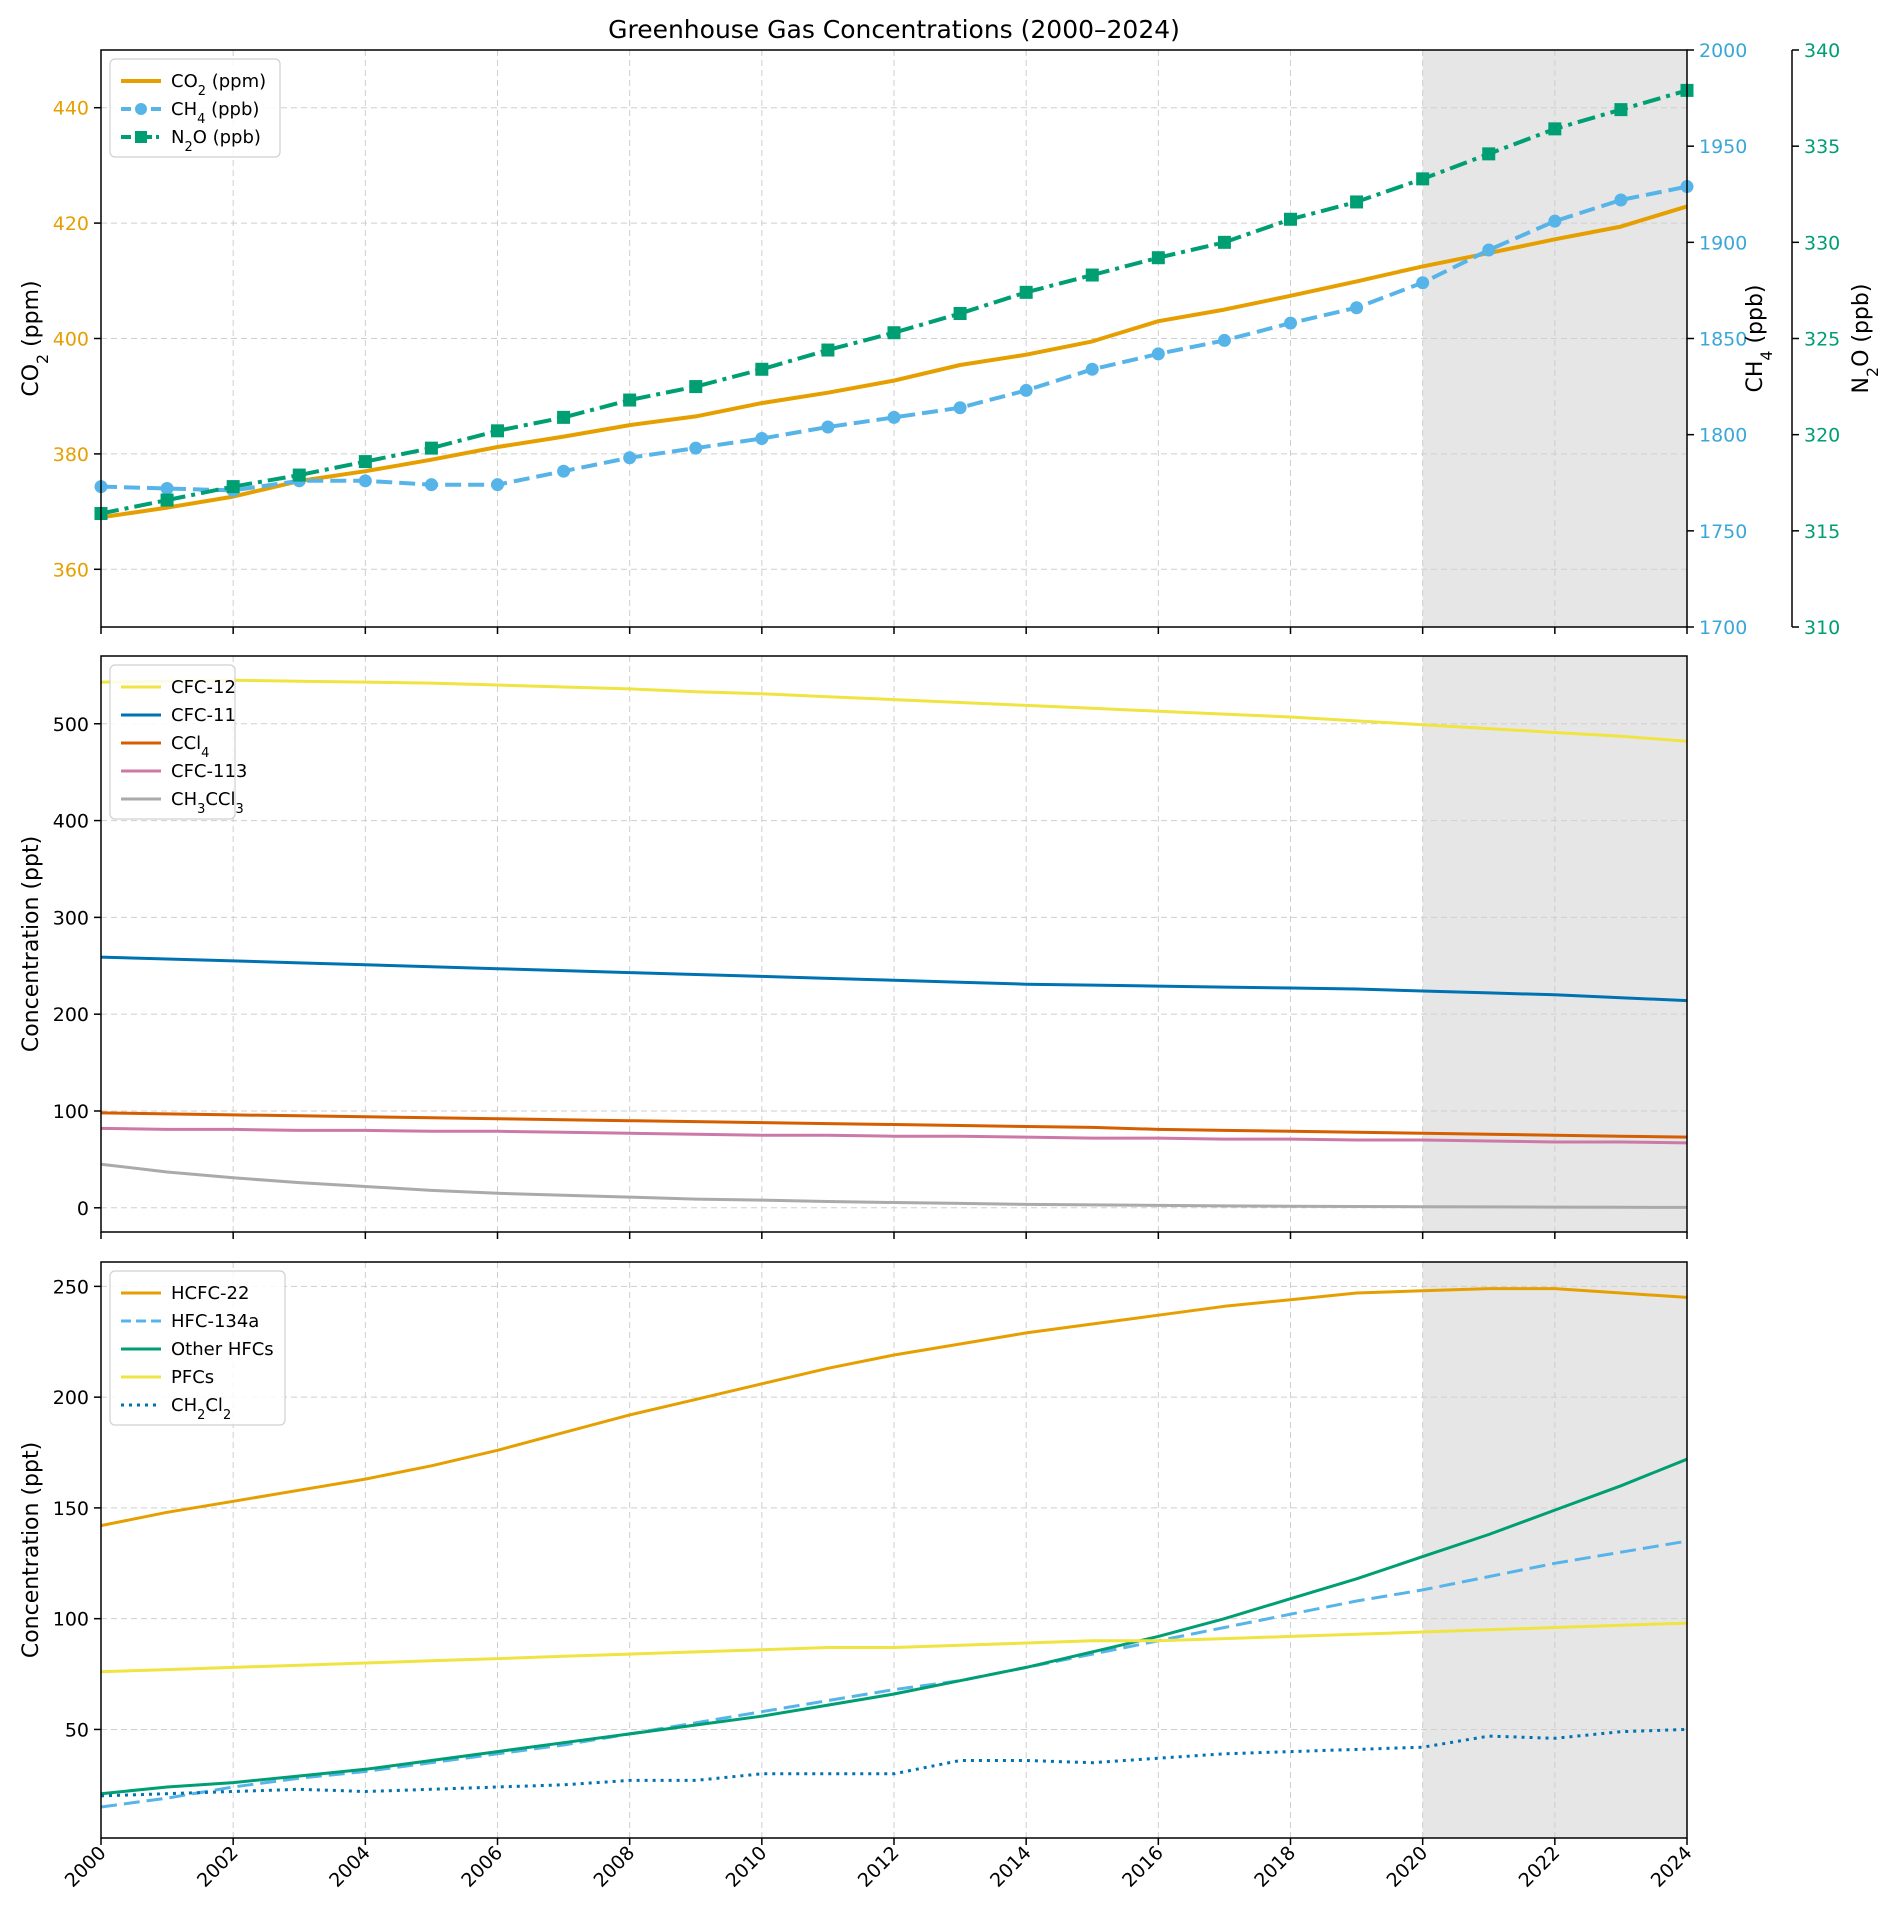 The width and height of the screenshot is (1892, 1905). Describe the element at coordinates (86, 1867) in the screenshot. I see `x-tick-label: 2000` at that location.